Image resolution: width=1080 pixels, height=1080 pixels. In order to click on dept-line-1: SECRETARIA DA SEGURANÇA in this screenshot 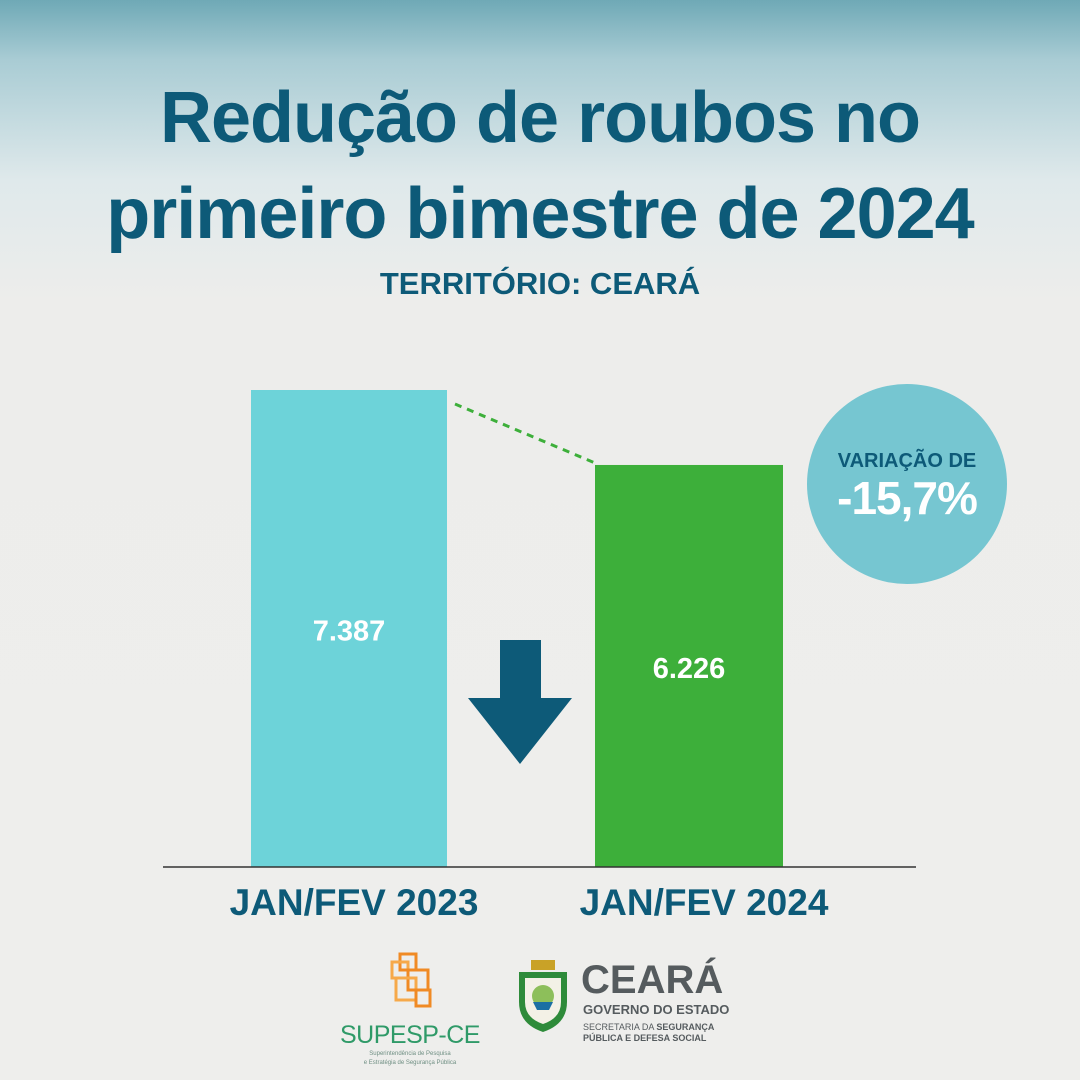, I will do `click(649, 1027)`.